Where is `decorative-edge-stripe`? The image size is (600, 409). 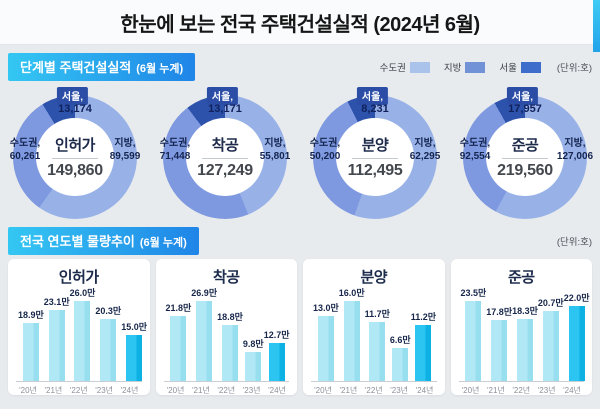
decorative-edge-stripe is located at coordinates (596, 26).